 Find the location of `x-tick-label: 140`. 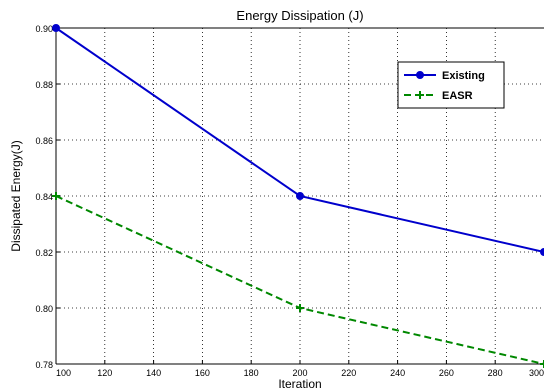

x-tick-label: 140 is located at coordinates (153, 373).